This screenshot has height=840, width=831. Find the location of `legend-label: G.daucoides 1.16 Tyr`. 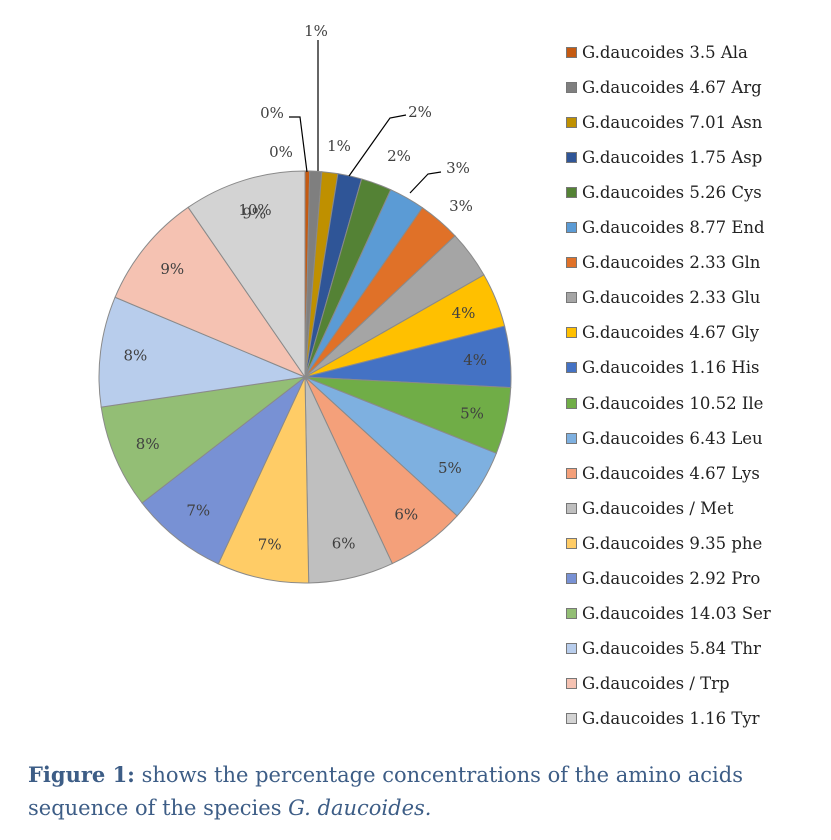

legend-label: G.daucoides 1.16 Tyr is located at coordinates (671, 719).